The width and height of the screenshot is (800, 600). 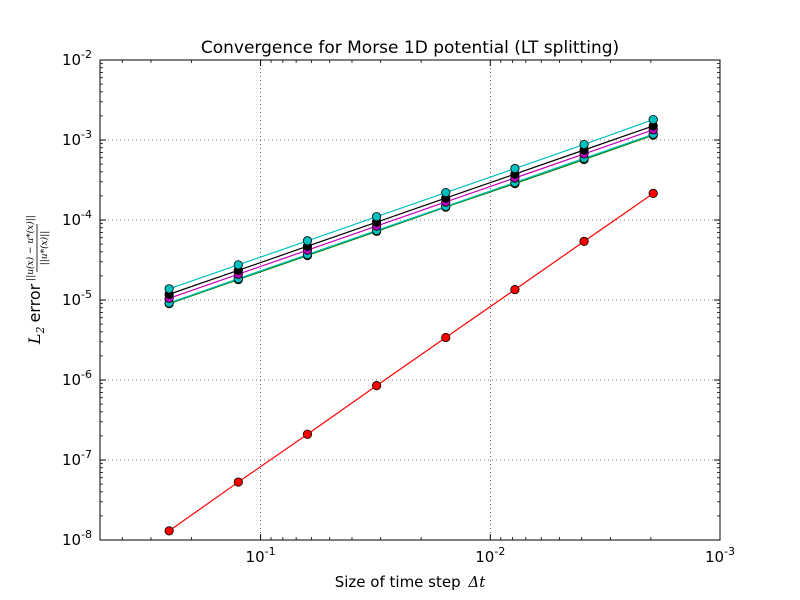 I want to click on x-axis-label-text: Size of time step, so click(x=398, y=582).